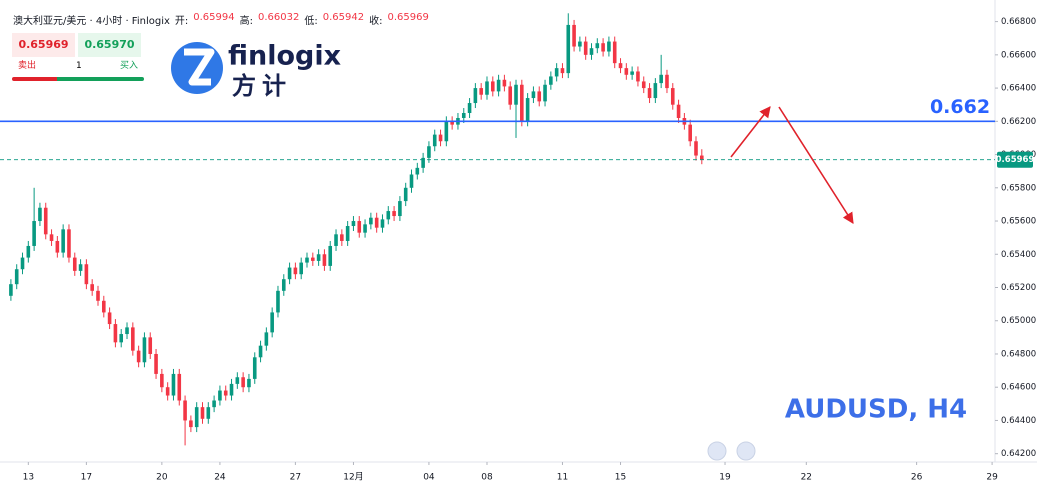  What do you see at coordinates (284, 56) in the screenshot?
I see `logo-text: finlogix` at bounding box center [284, 56].